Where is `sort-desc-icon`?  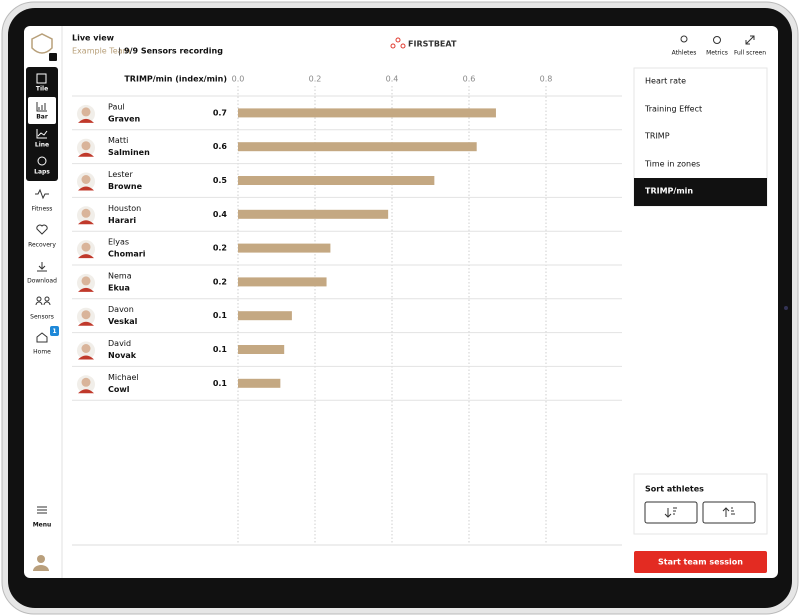
sort-desc-icon is located at coordinates (670, 512).